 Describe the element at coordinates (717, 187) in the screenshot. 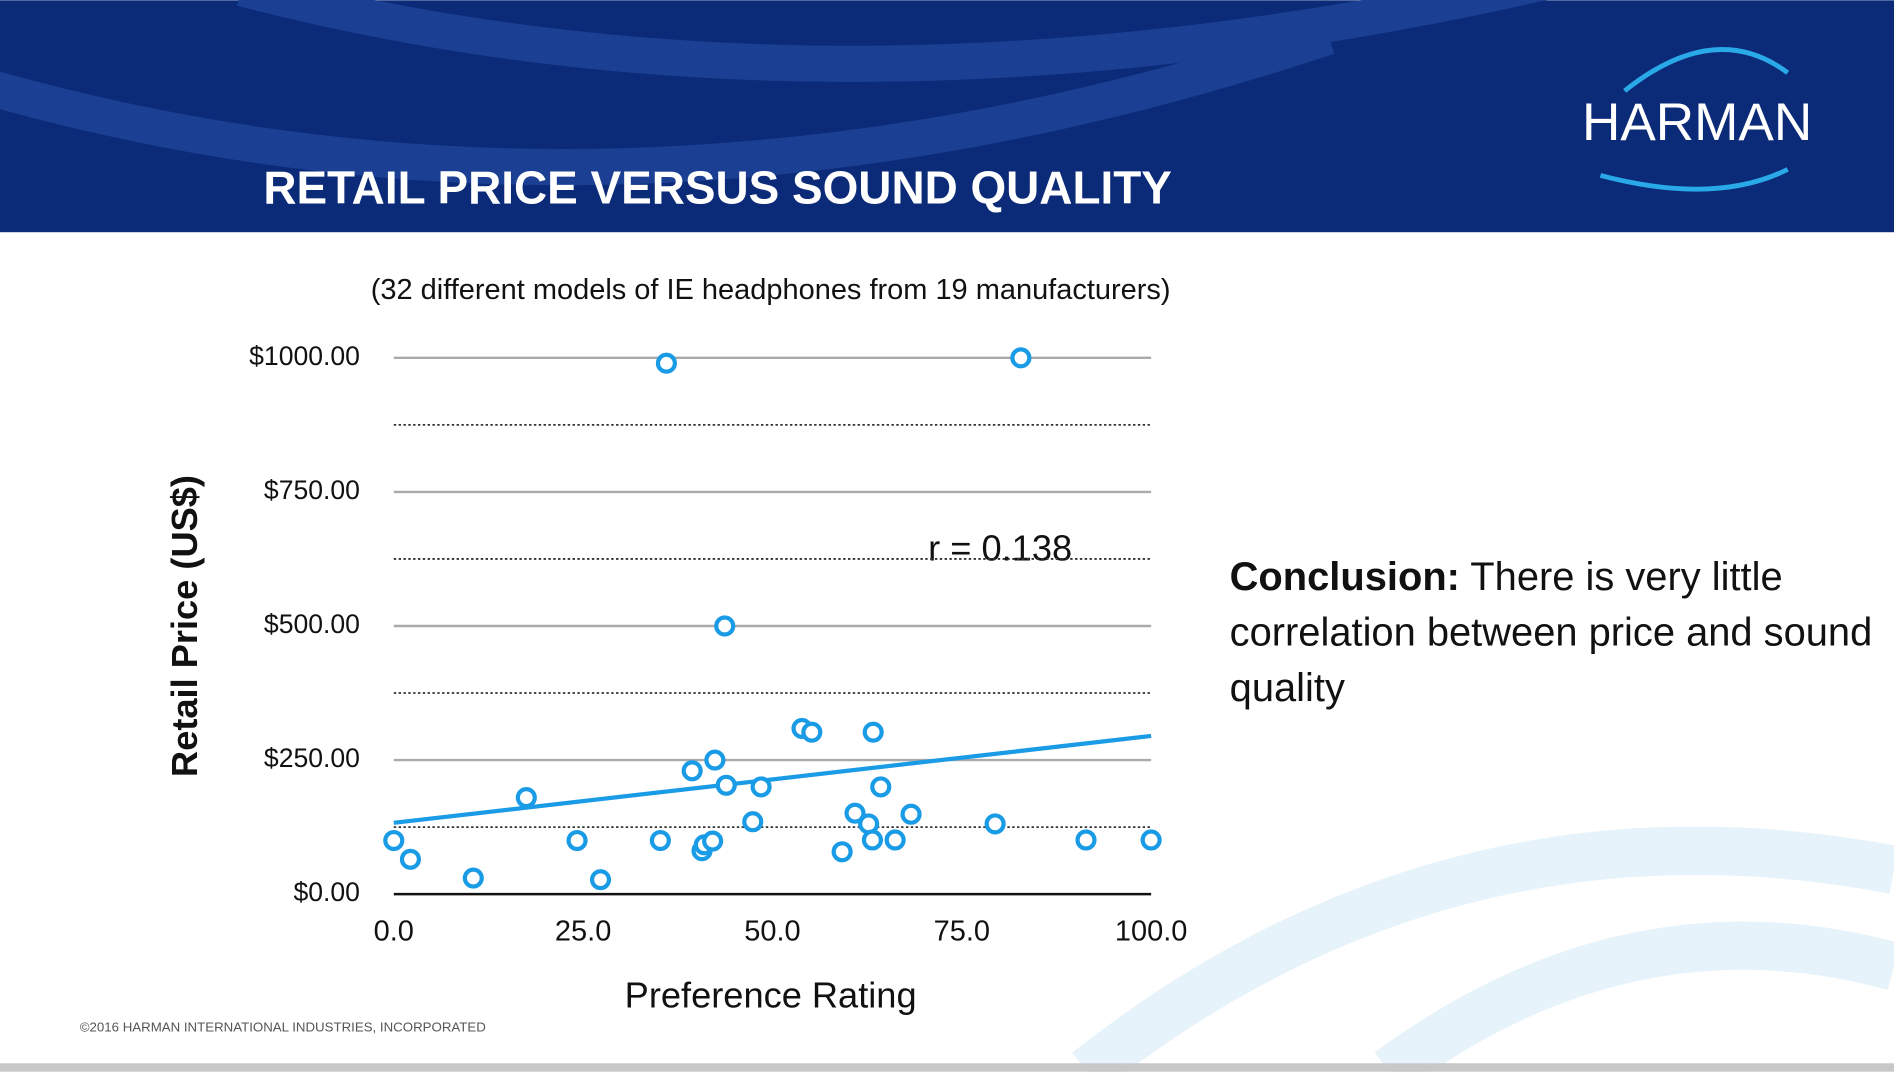

I see `slide-title: RETAIL PRICE VERSUS SOUND QUALITY` at that location.